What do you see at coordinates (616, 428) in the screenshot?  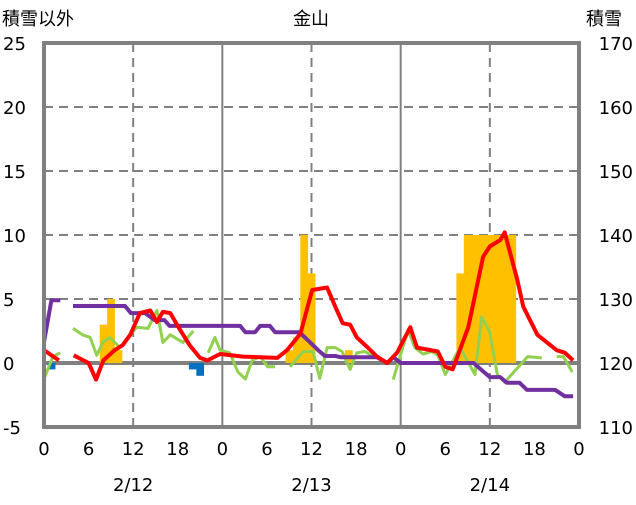 I see `y-right-tick-label: 110` at bounding box center [616, 428].